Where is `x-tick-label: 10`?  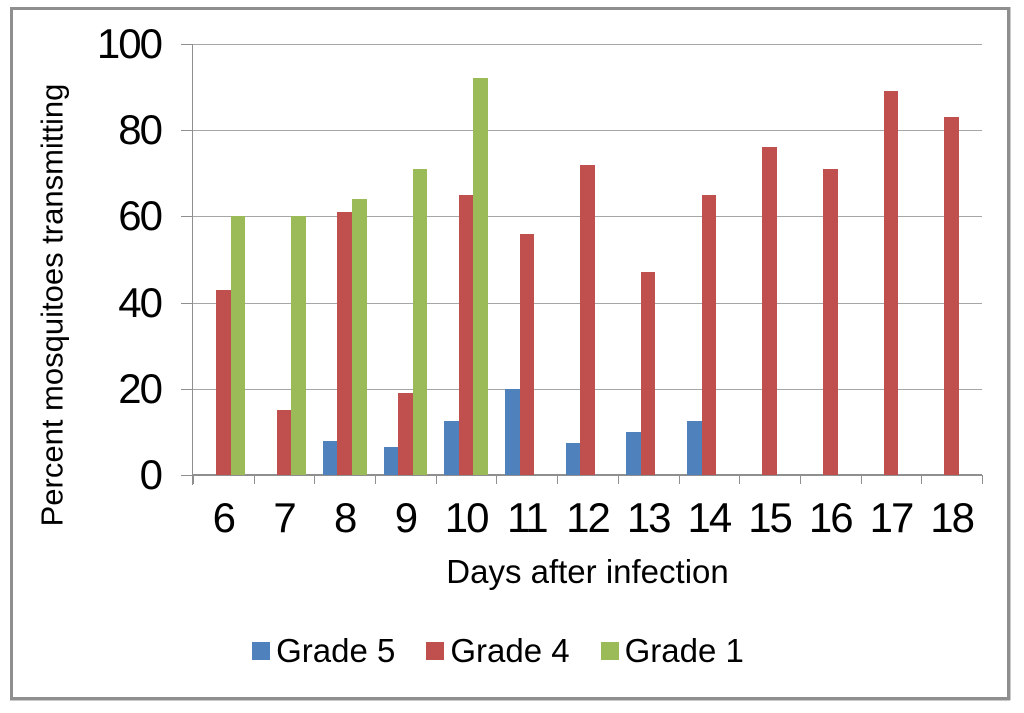 x-tick-label: 10 is located at coordinates (467, 517).